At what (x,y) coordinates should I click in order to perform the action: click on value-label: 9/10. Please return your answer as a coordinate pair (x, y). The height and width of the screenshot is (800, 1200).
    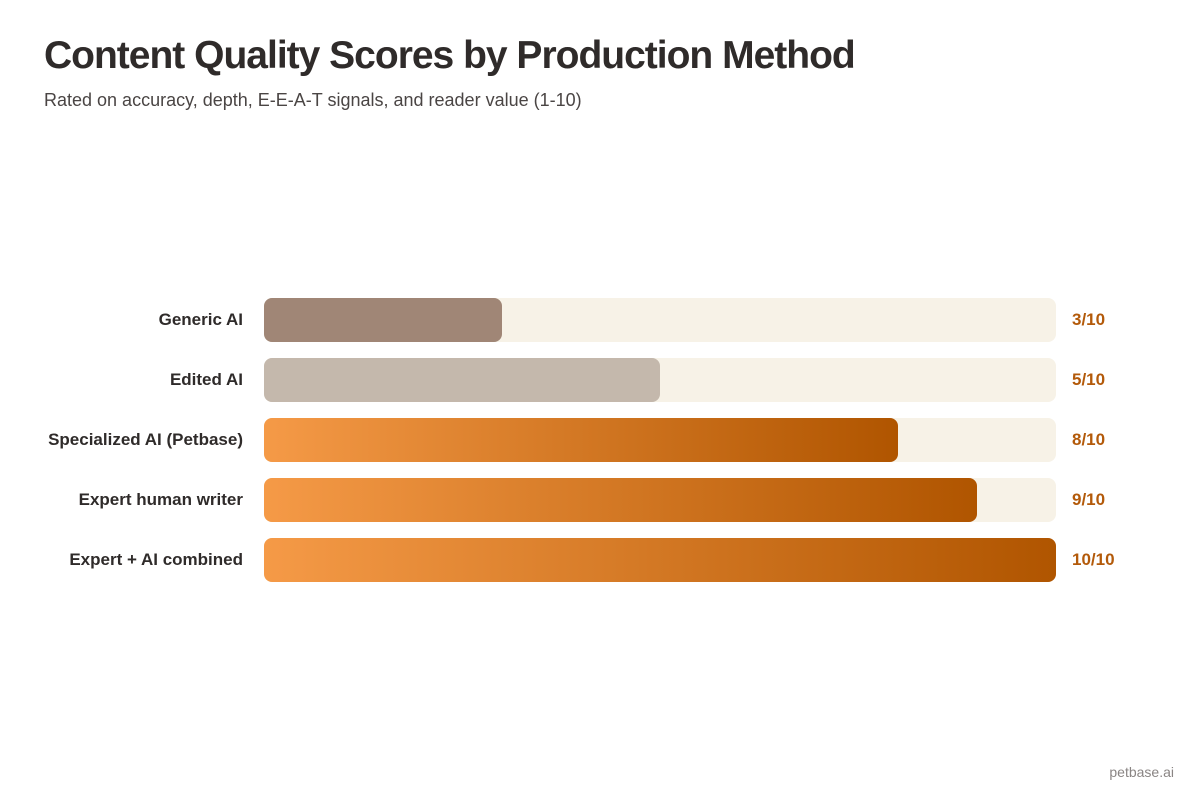
    Looking at the image, I should click on (1089, 499).